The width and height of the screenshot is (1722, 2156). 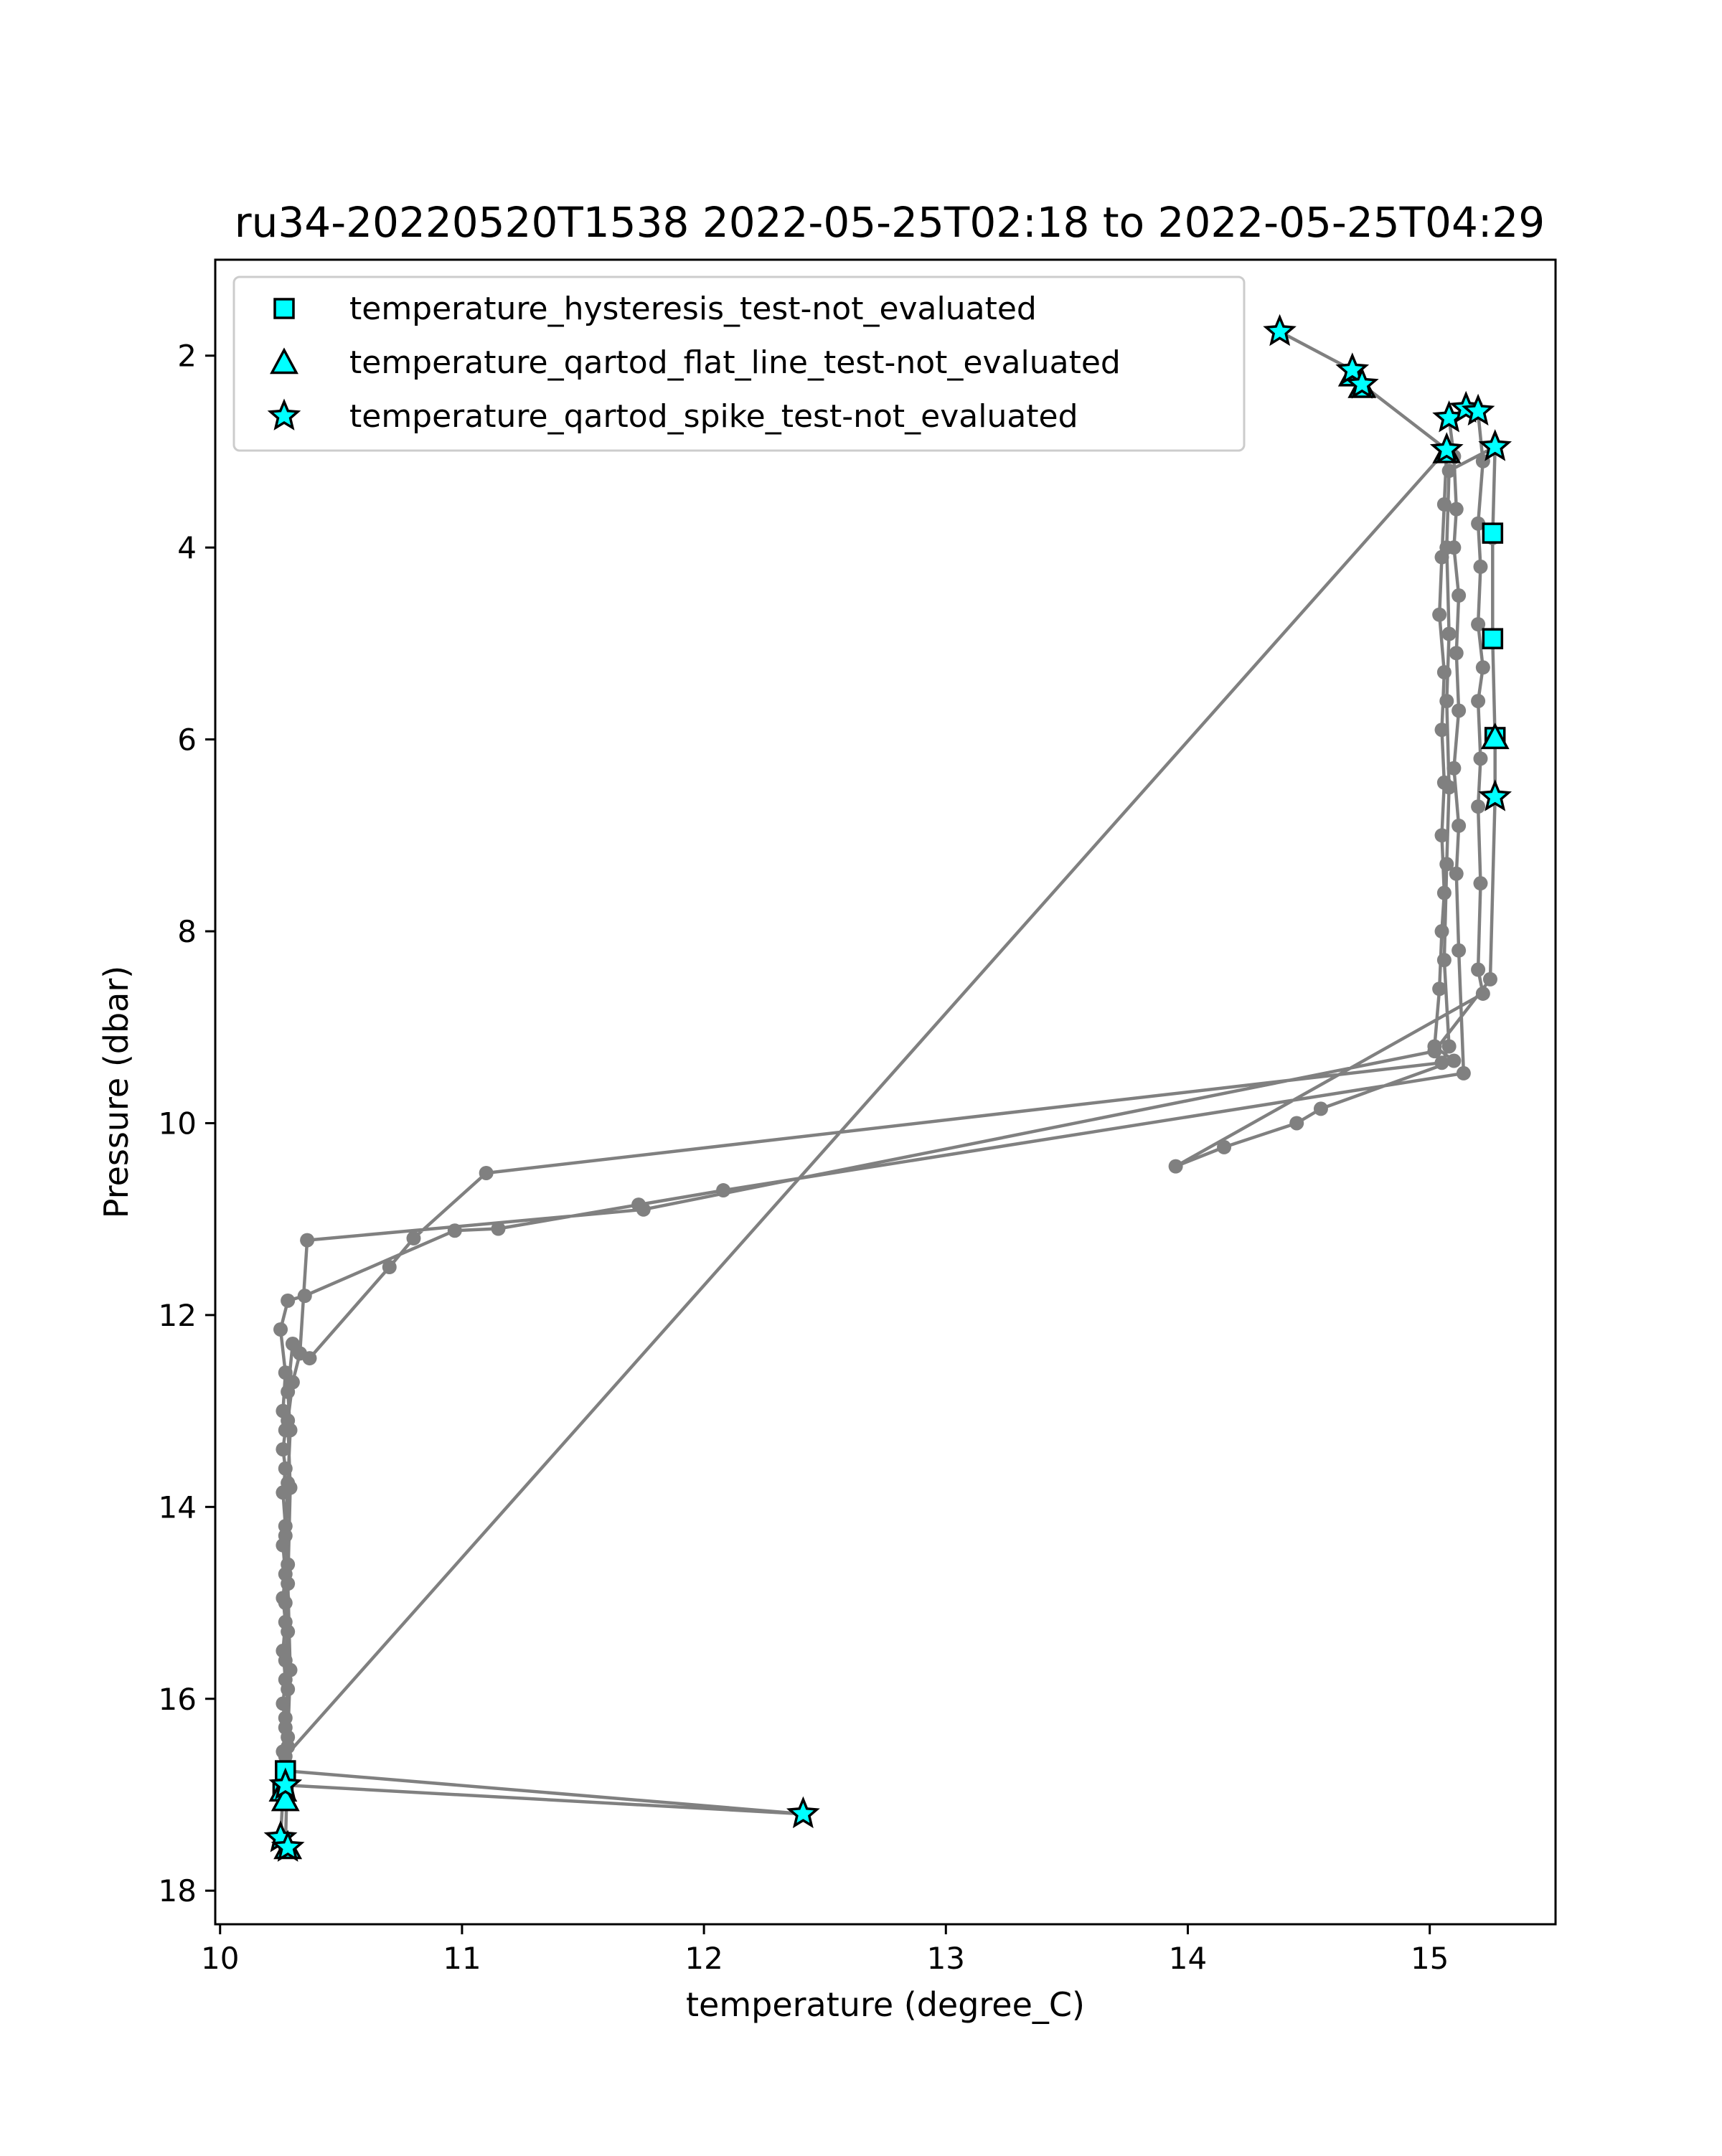 I want to click on x-axis-label: temperature (degree_C), so click(x=886, y=2005).